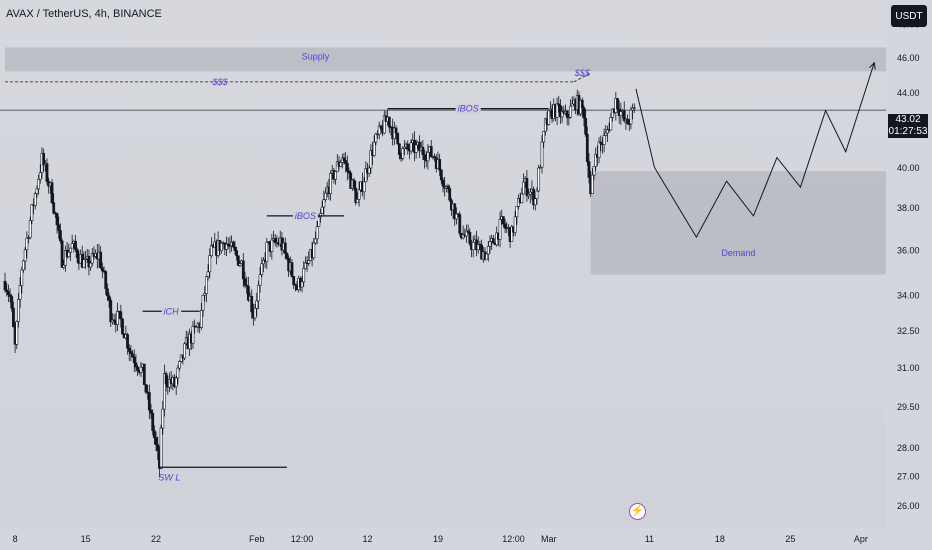  I want to click on symbol-title: AVAX / TetherUS, 4h, BINANCE, so click(84, 14).